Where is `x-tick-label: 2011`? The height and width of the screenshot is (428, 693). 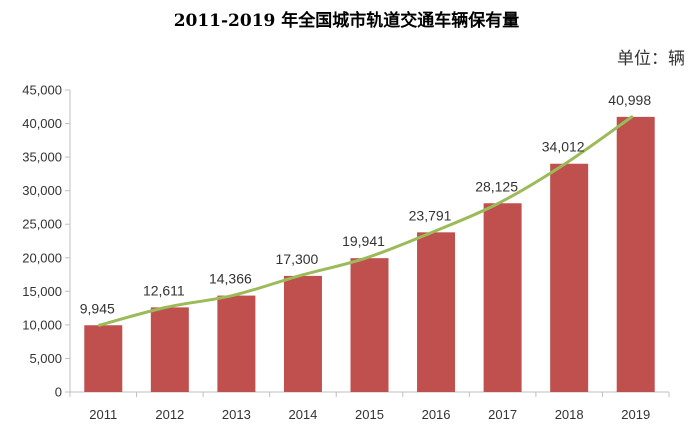 x-tick-label: 2011 is located at coordinates (103, 414).